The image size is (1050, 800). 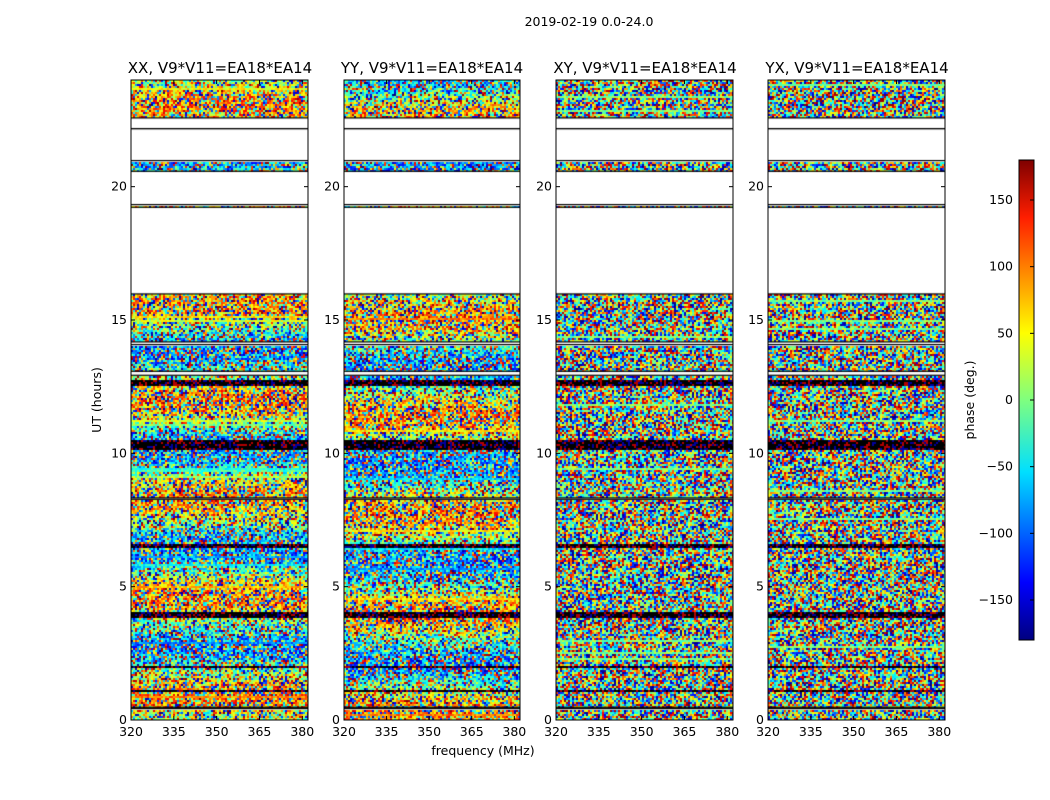 What do you see at coordinates (589, 21) in the screenshot?
I see `suptitle: 2019-02-19 0.0-24.0` at bounding box center [589, 21].